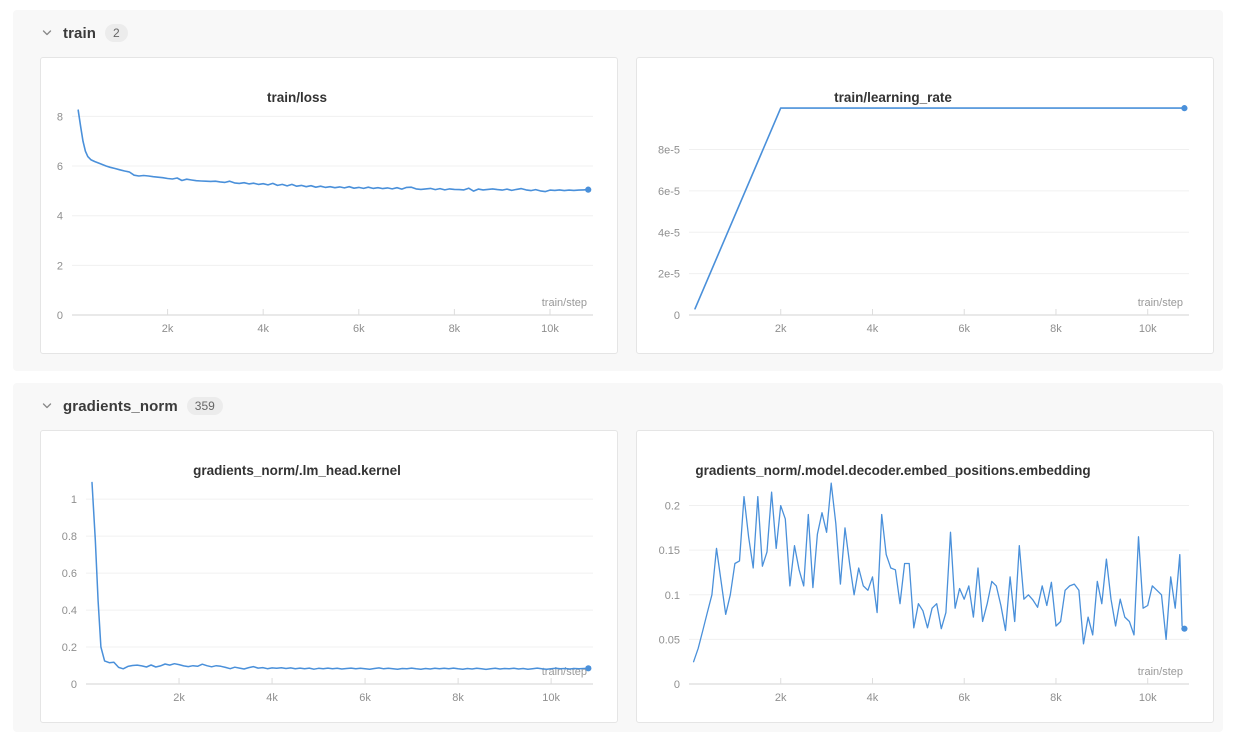 This screenshot has width=1236, height=748. Describe the element at coordinates (80, 33) in the screenshot. I see `section-title: train` at that location.